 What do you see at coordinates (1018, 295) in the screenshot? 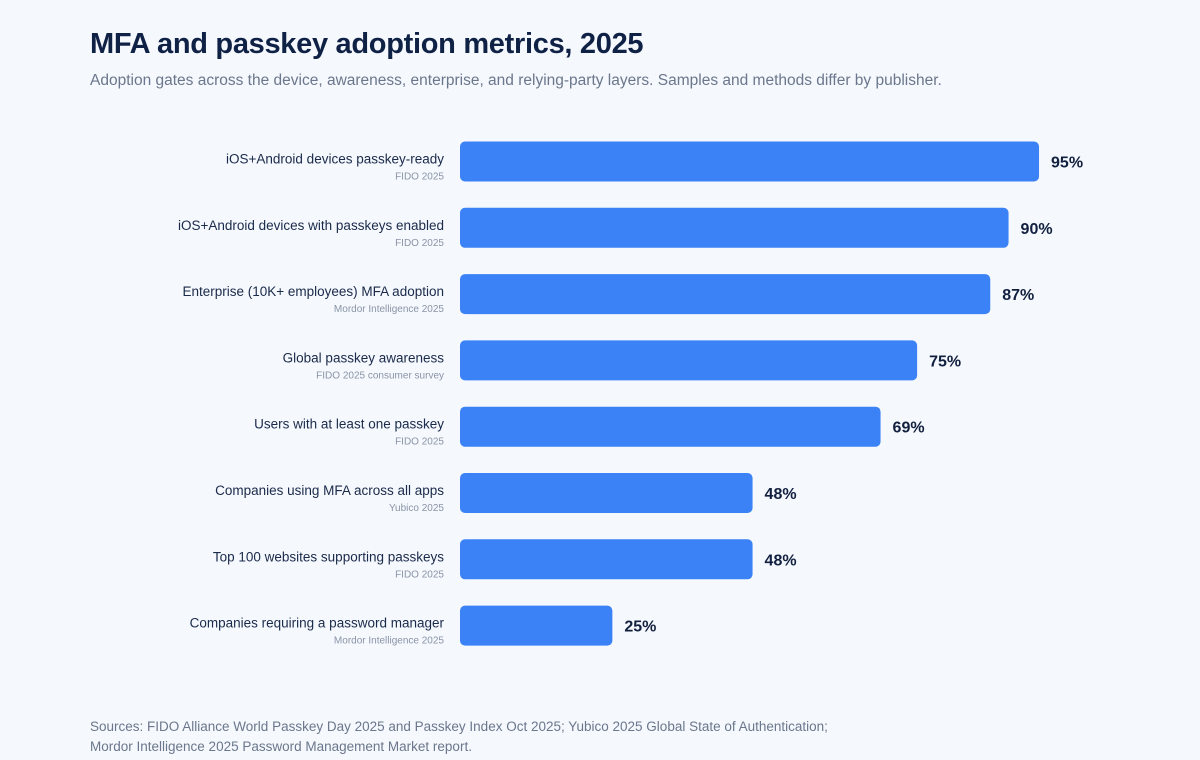
I see `value-label: 87%` at bounding box center [1018, 295].